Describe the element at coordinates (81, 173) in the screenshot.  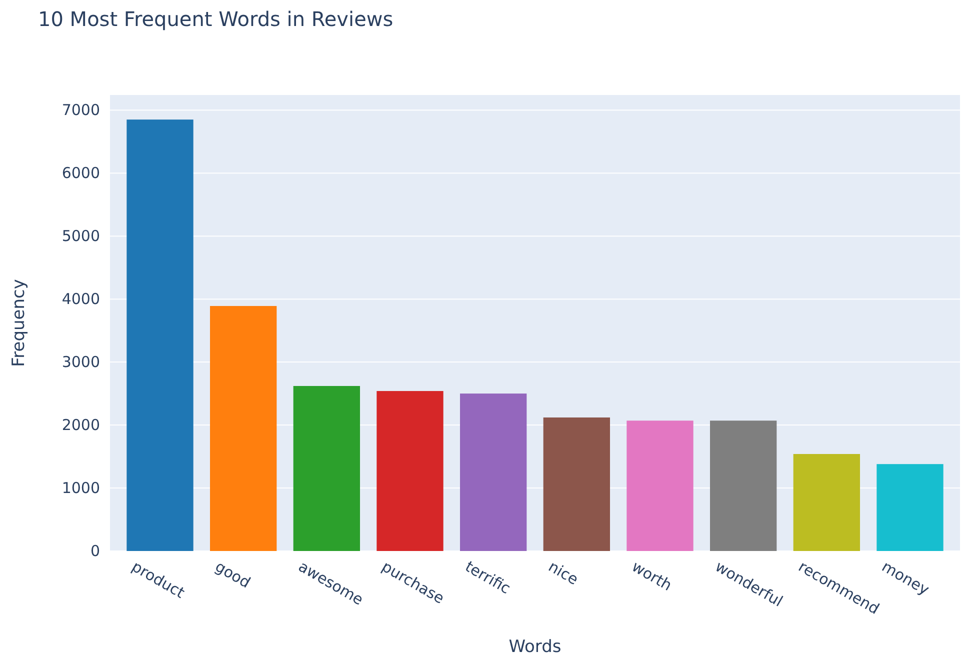
I see `y-tick-label: 6000` at that location.